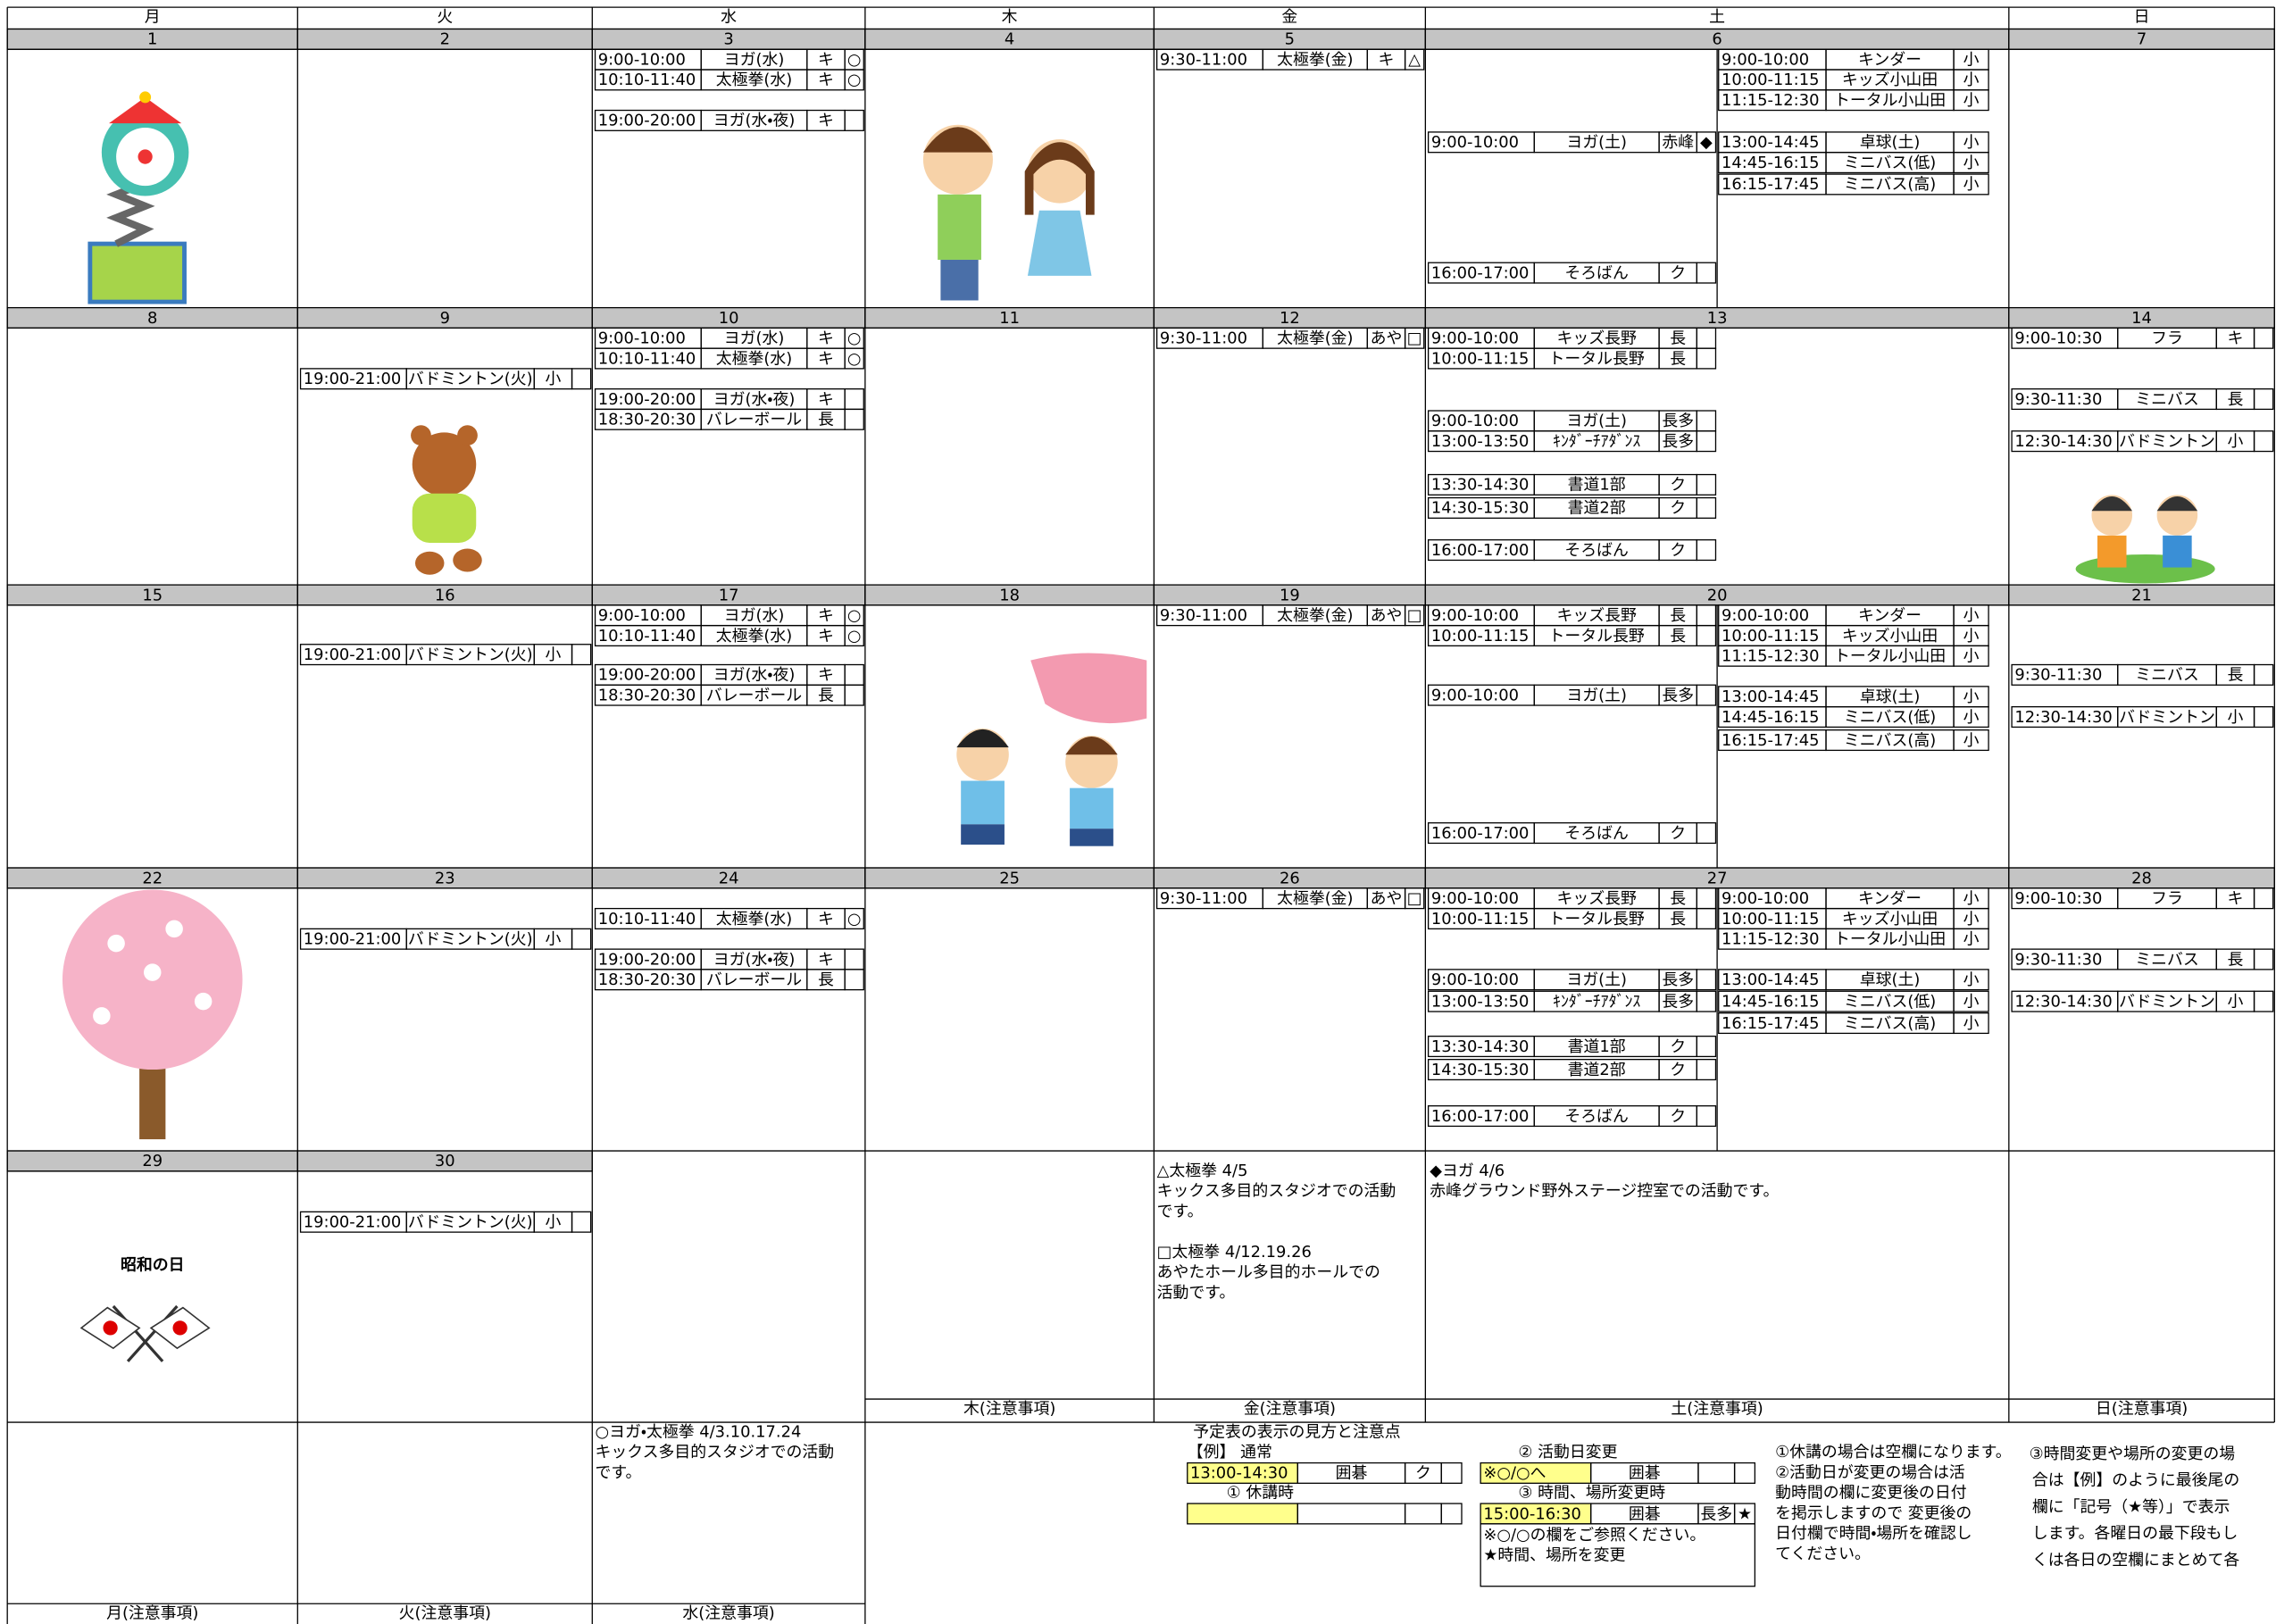 The height and width of the screenshot is (1624, 2276). I want to click on children-illustration, so click(2145, 539).